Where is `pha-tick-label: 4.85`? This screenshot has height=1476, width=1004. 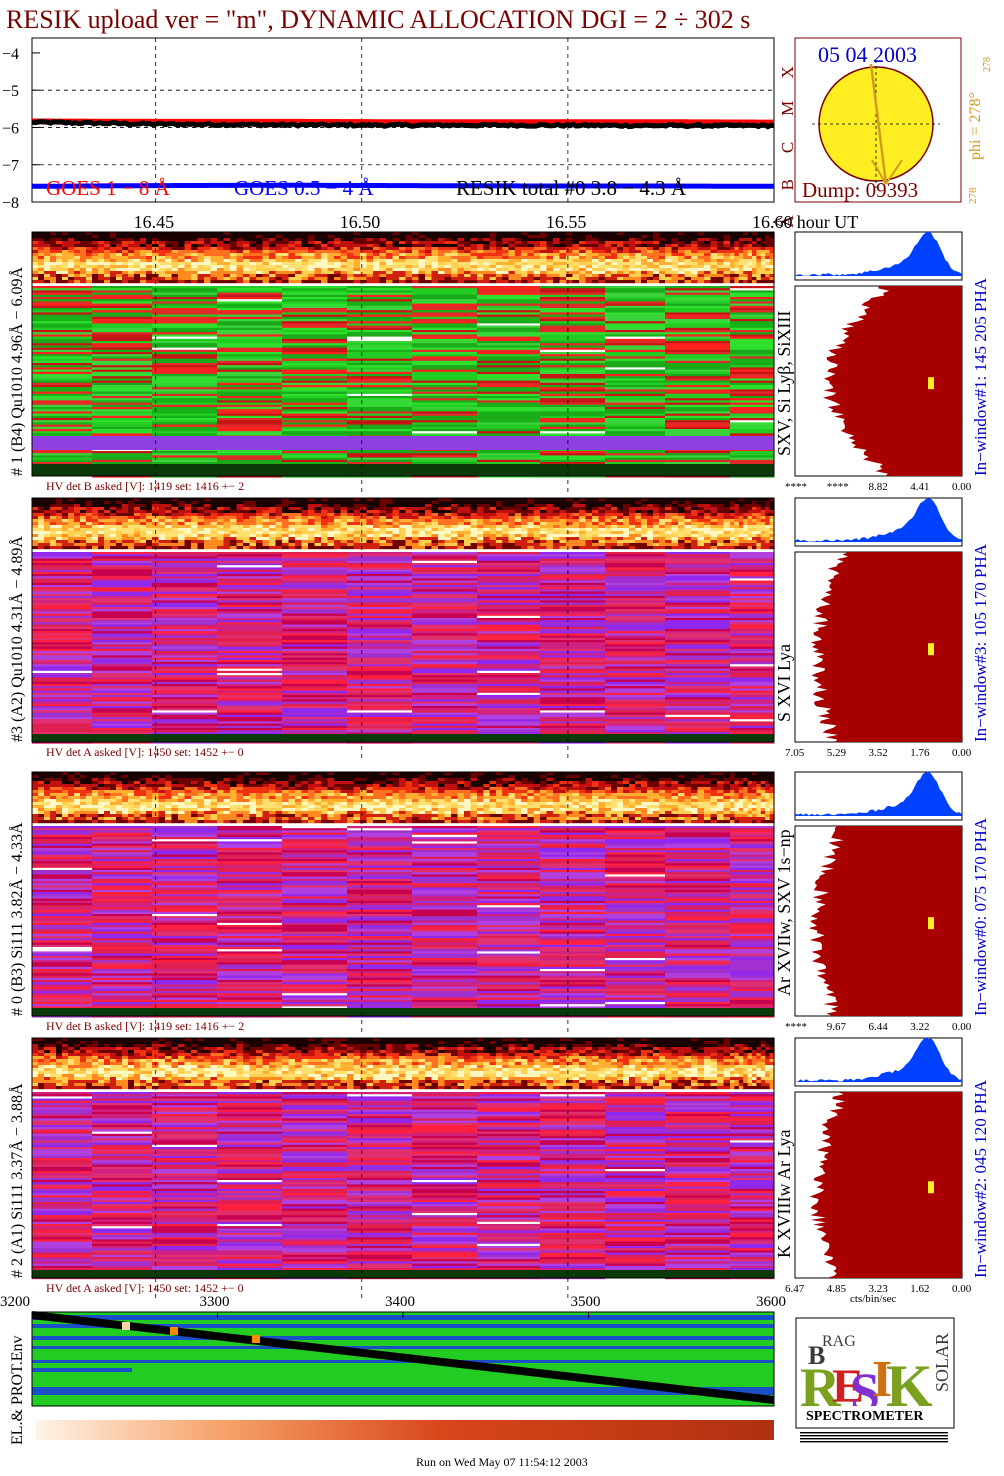 pha-tick-label: 4.85 is located at coordinates (837, 1289).